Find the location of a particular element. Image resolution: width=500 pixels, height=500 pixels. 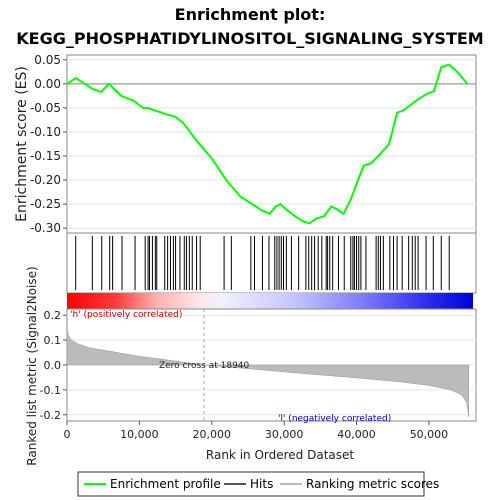

es-ytick-label: -0.05 is located at coordinates (45, 108).